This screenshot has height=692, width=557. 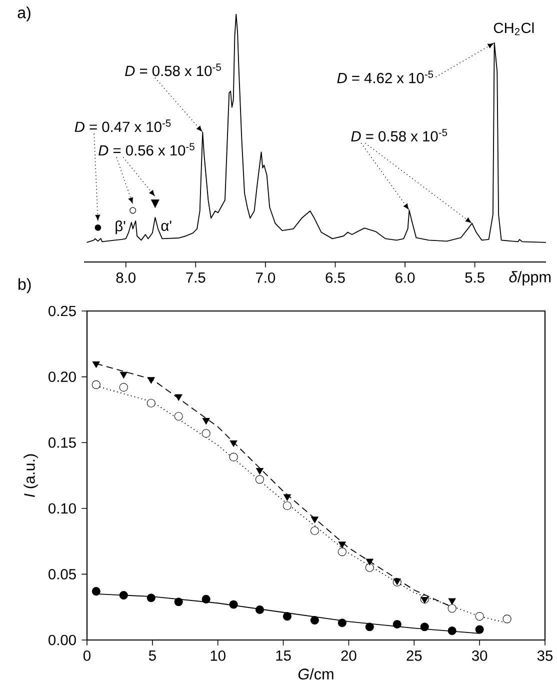 What do you see at coordinates (62, 377) in the screenshot?
I see `y-tick-label: 0.20` at bounding box center [62, 377].